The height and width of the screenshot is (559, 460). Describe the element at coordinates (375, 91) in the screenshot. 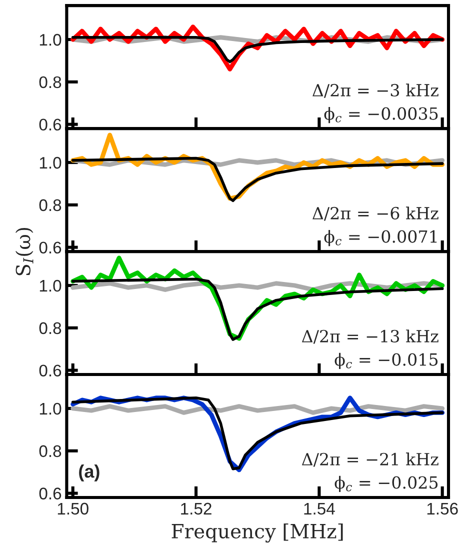

I see `annotation: Δ/2π = −3 kHz` at that location.